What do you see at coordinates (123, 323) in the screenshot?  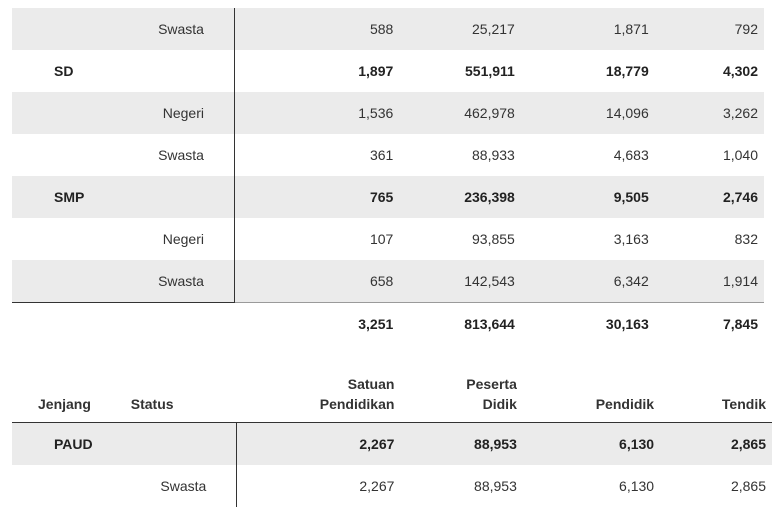 I see `total-label-cell` at bounding box center [123, 323].